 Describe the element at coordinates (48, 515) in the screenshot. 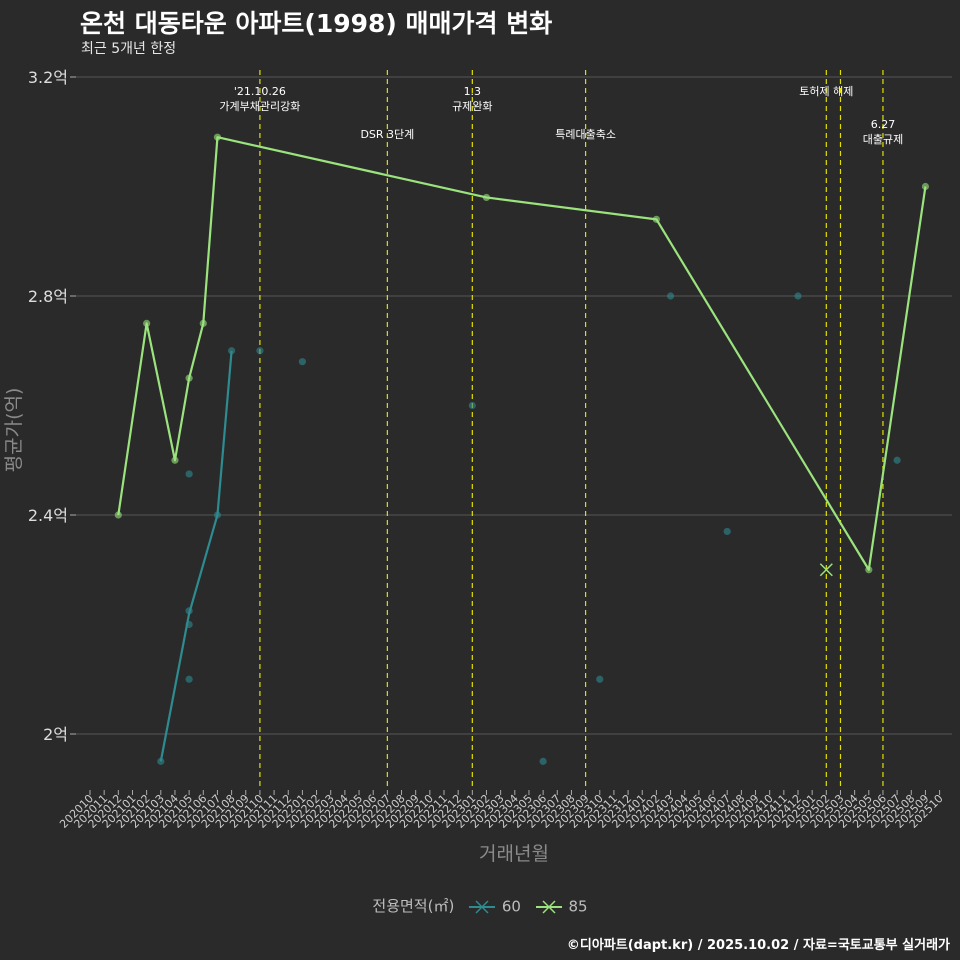

I see `y-tick-label: 2.4억` at that location.